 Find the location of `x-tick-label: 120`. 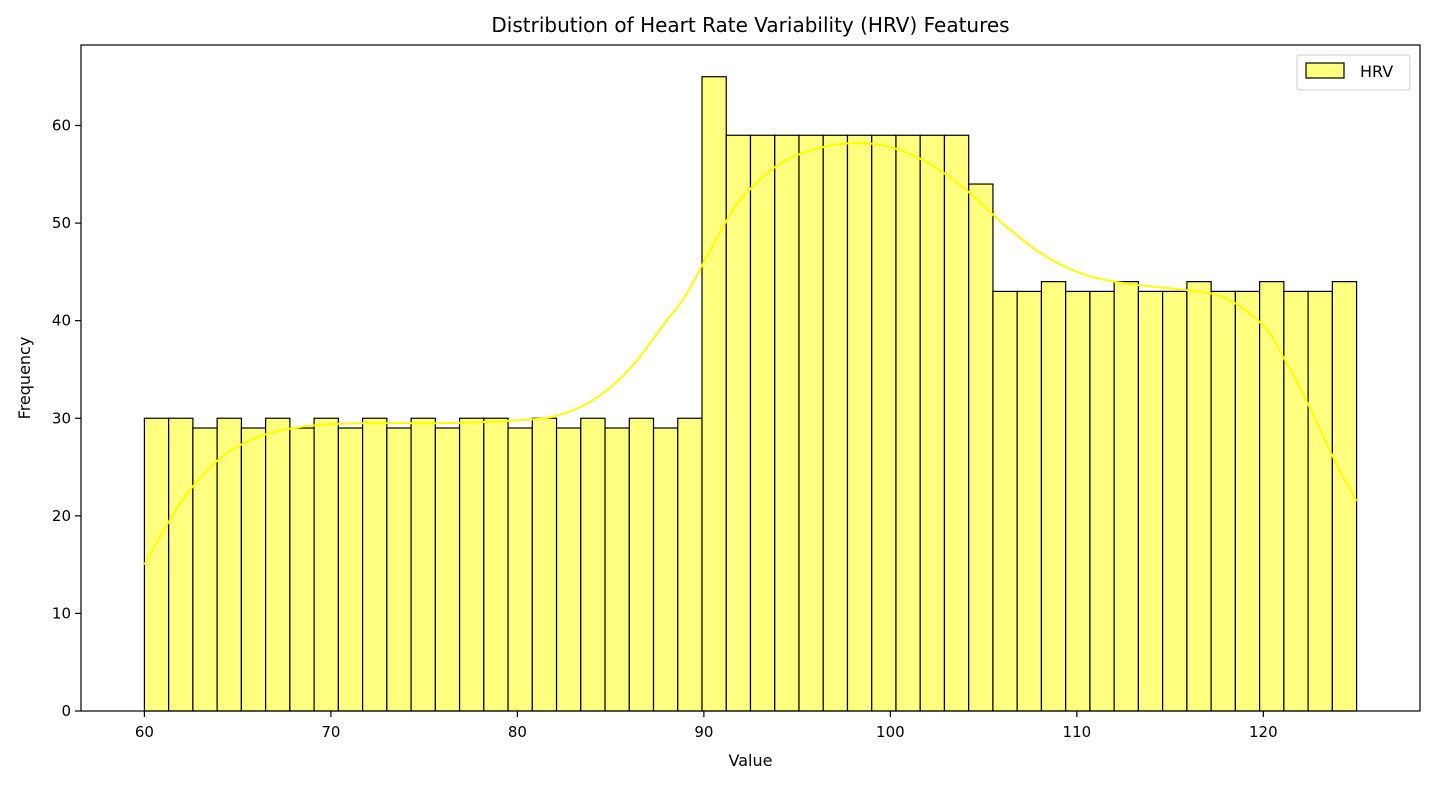

x-tick-label: 120 is located at coordinates (1263, 732).